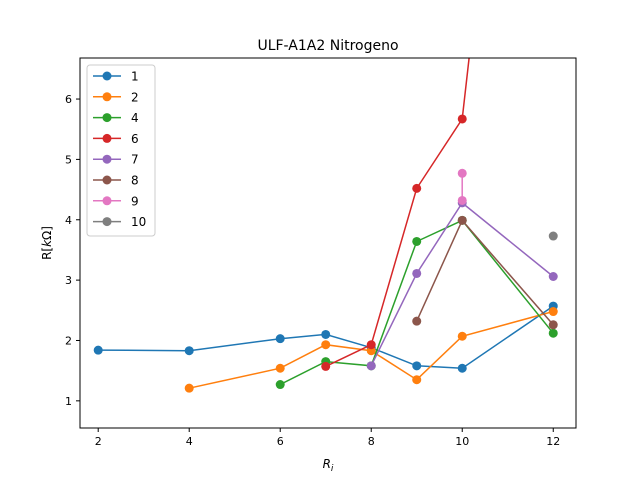 The height and width of the screenshot is (480, 640). What do you see at coordinates (138, 222) in the screenshot?
I see `legend-label: 10` at bounding box center [138, 222].